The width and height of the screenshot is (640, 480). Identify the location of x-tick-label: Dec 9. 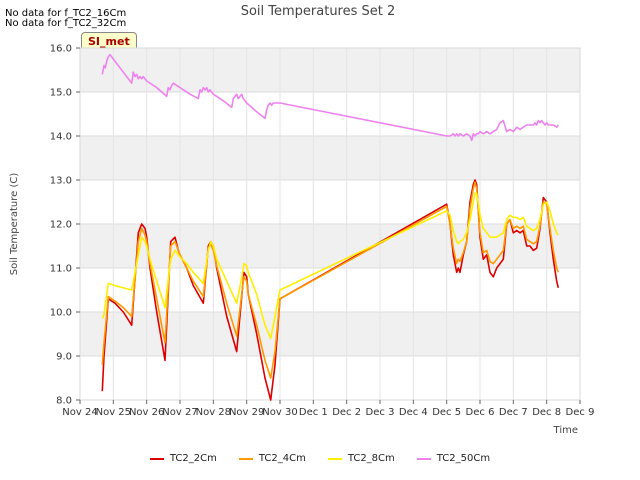
(580, 412).